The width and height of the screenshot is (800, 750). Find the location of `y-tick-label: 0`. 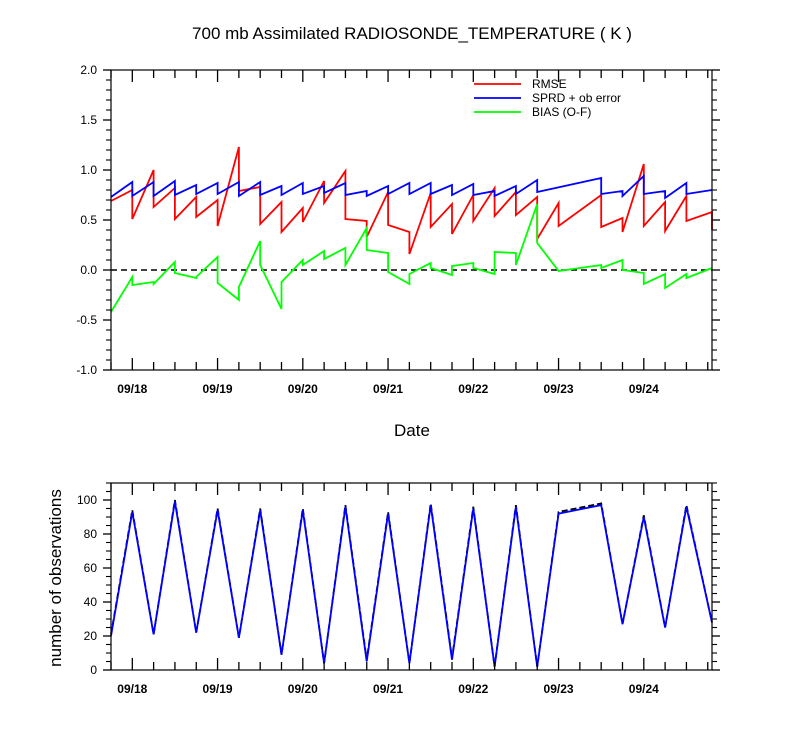

y-tick-label: 0 is located at coordinates (93, 670).